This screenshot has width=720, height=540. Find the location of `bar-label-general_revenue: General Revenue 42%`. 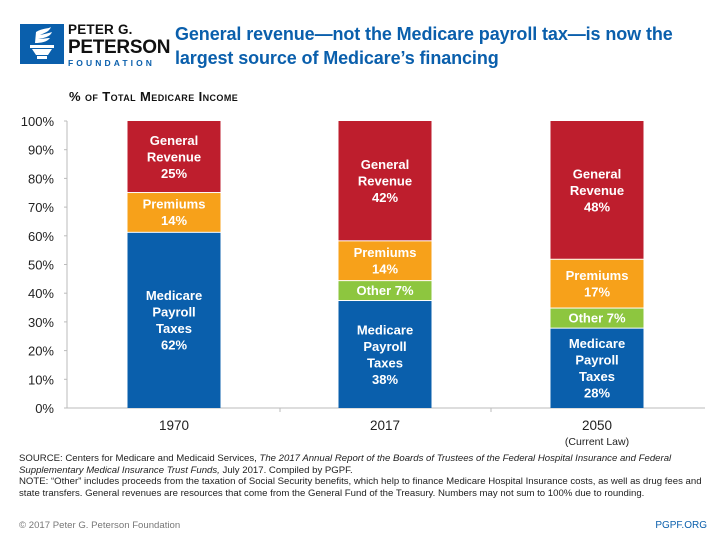

bar-label-general_revenue: General Revenue 42% is located at coordinates (385, 181).